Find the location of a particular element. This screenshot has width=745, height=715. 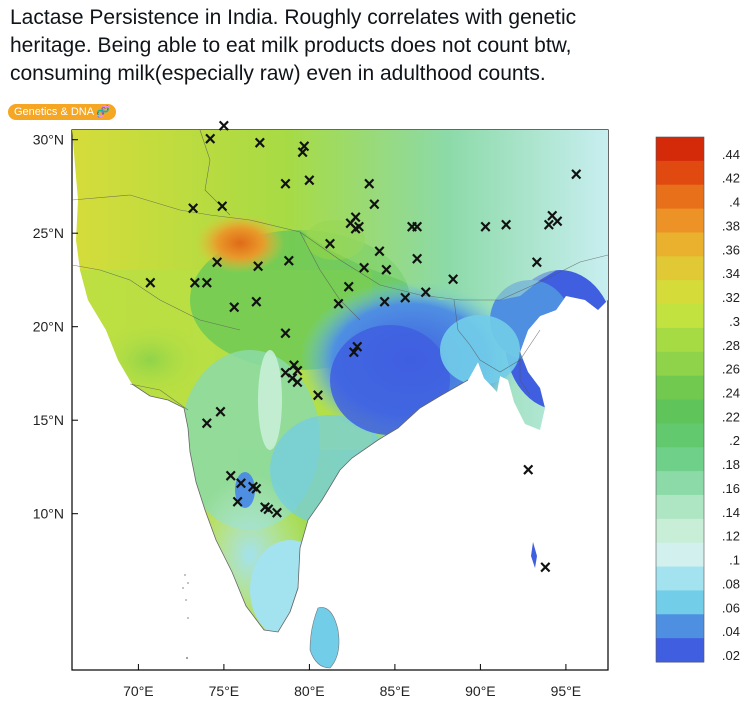

legend-label: .26 is located at coordinates (731, 369).